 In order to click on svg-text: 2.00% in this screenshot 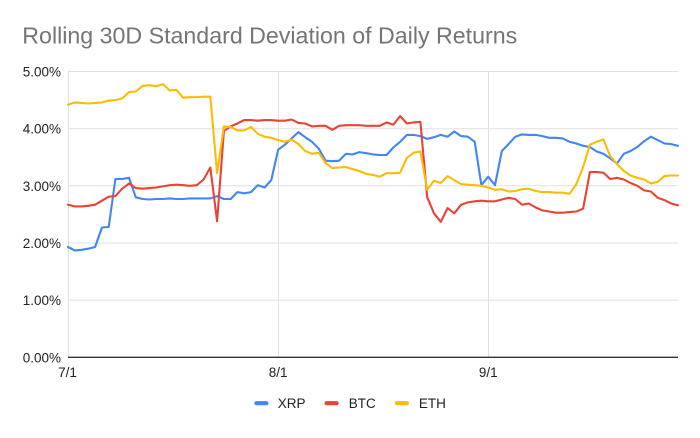, I will do `click(42, 243)`.